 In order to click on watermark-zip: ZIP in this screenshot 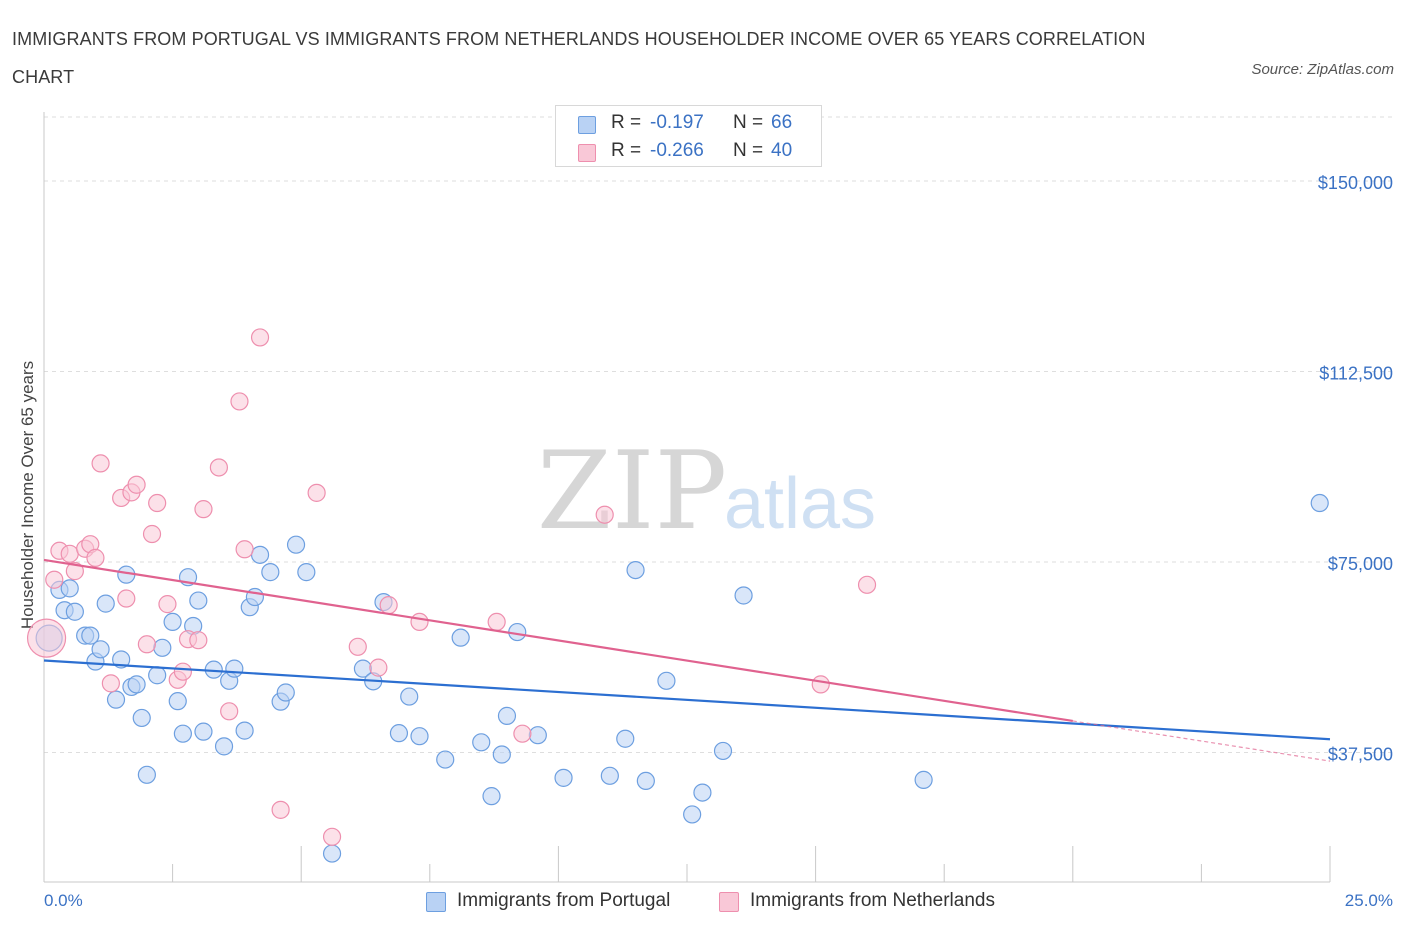, I will do `click(632, 491)`.